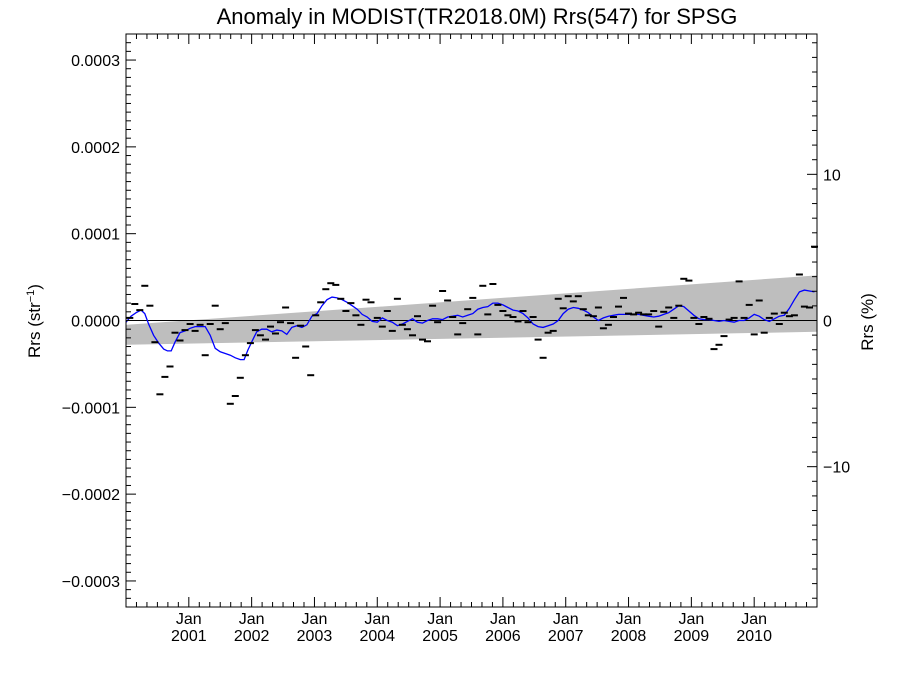  I want to click on y-axis-label: Rrs (str−1), so click(34, 321).